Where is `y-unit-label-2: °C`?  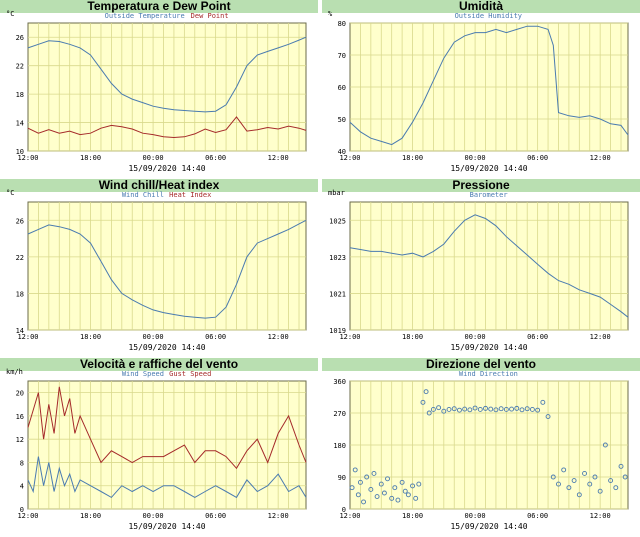
y-unit-label-2: °C is located at coordinates (10, 193).